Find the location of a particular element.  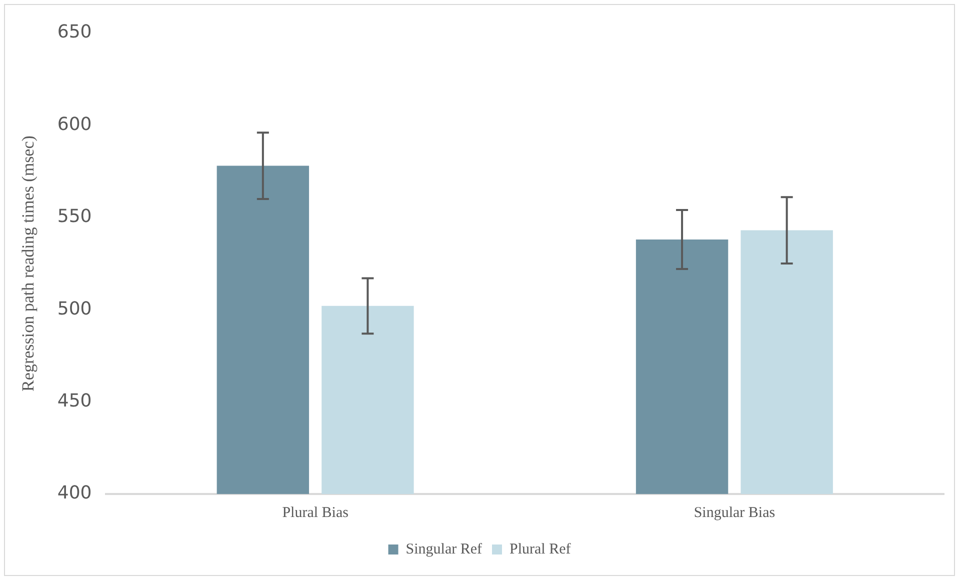

y-axis-title: Regression path reading times (msec) is located at coordinates (28, 264).